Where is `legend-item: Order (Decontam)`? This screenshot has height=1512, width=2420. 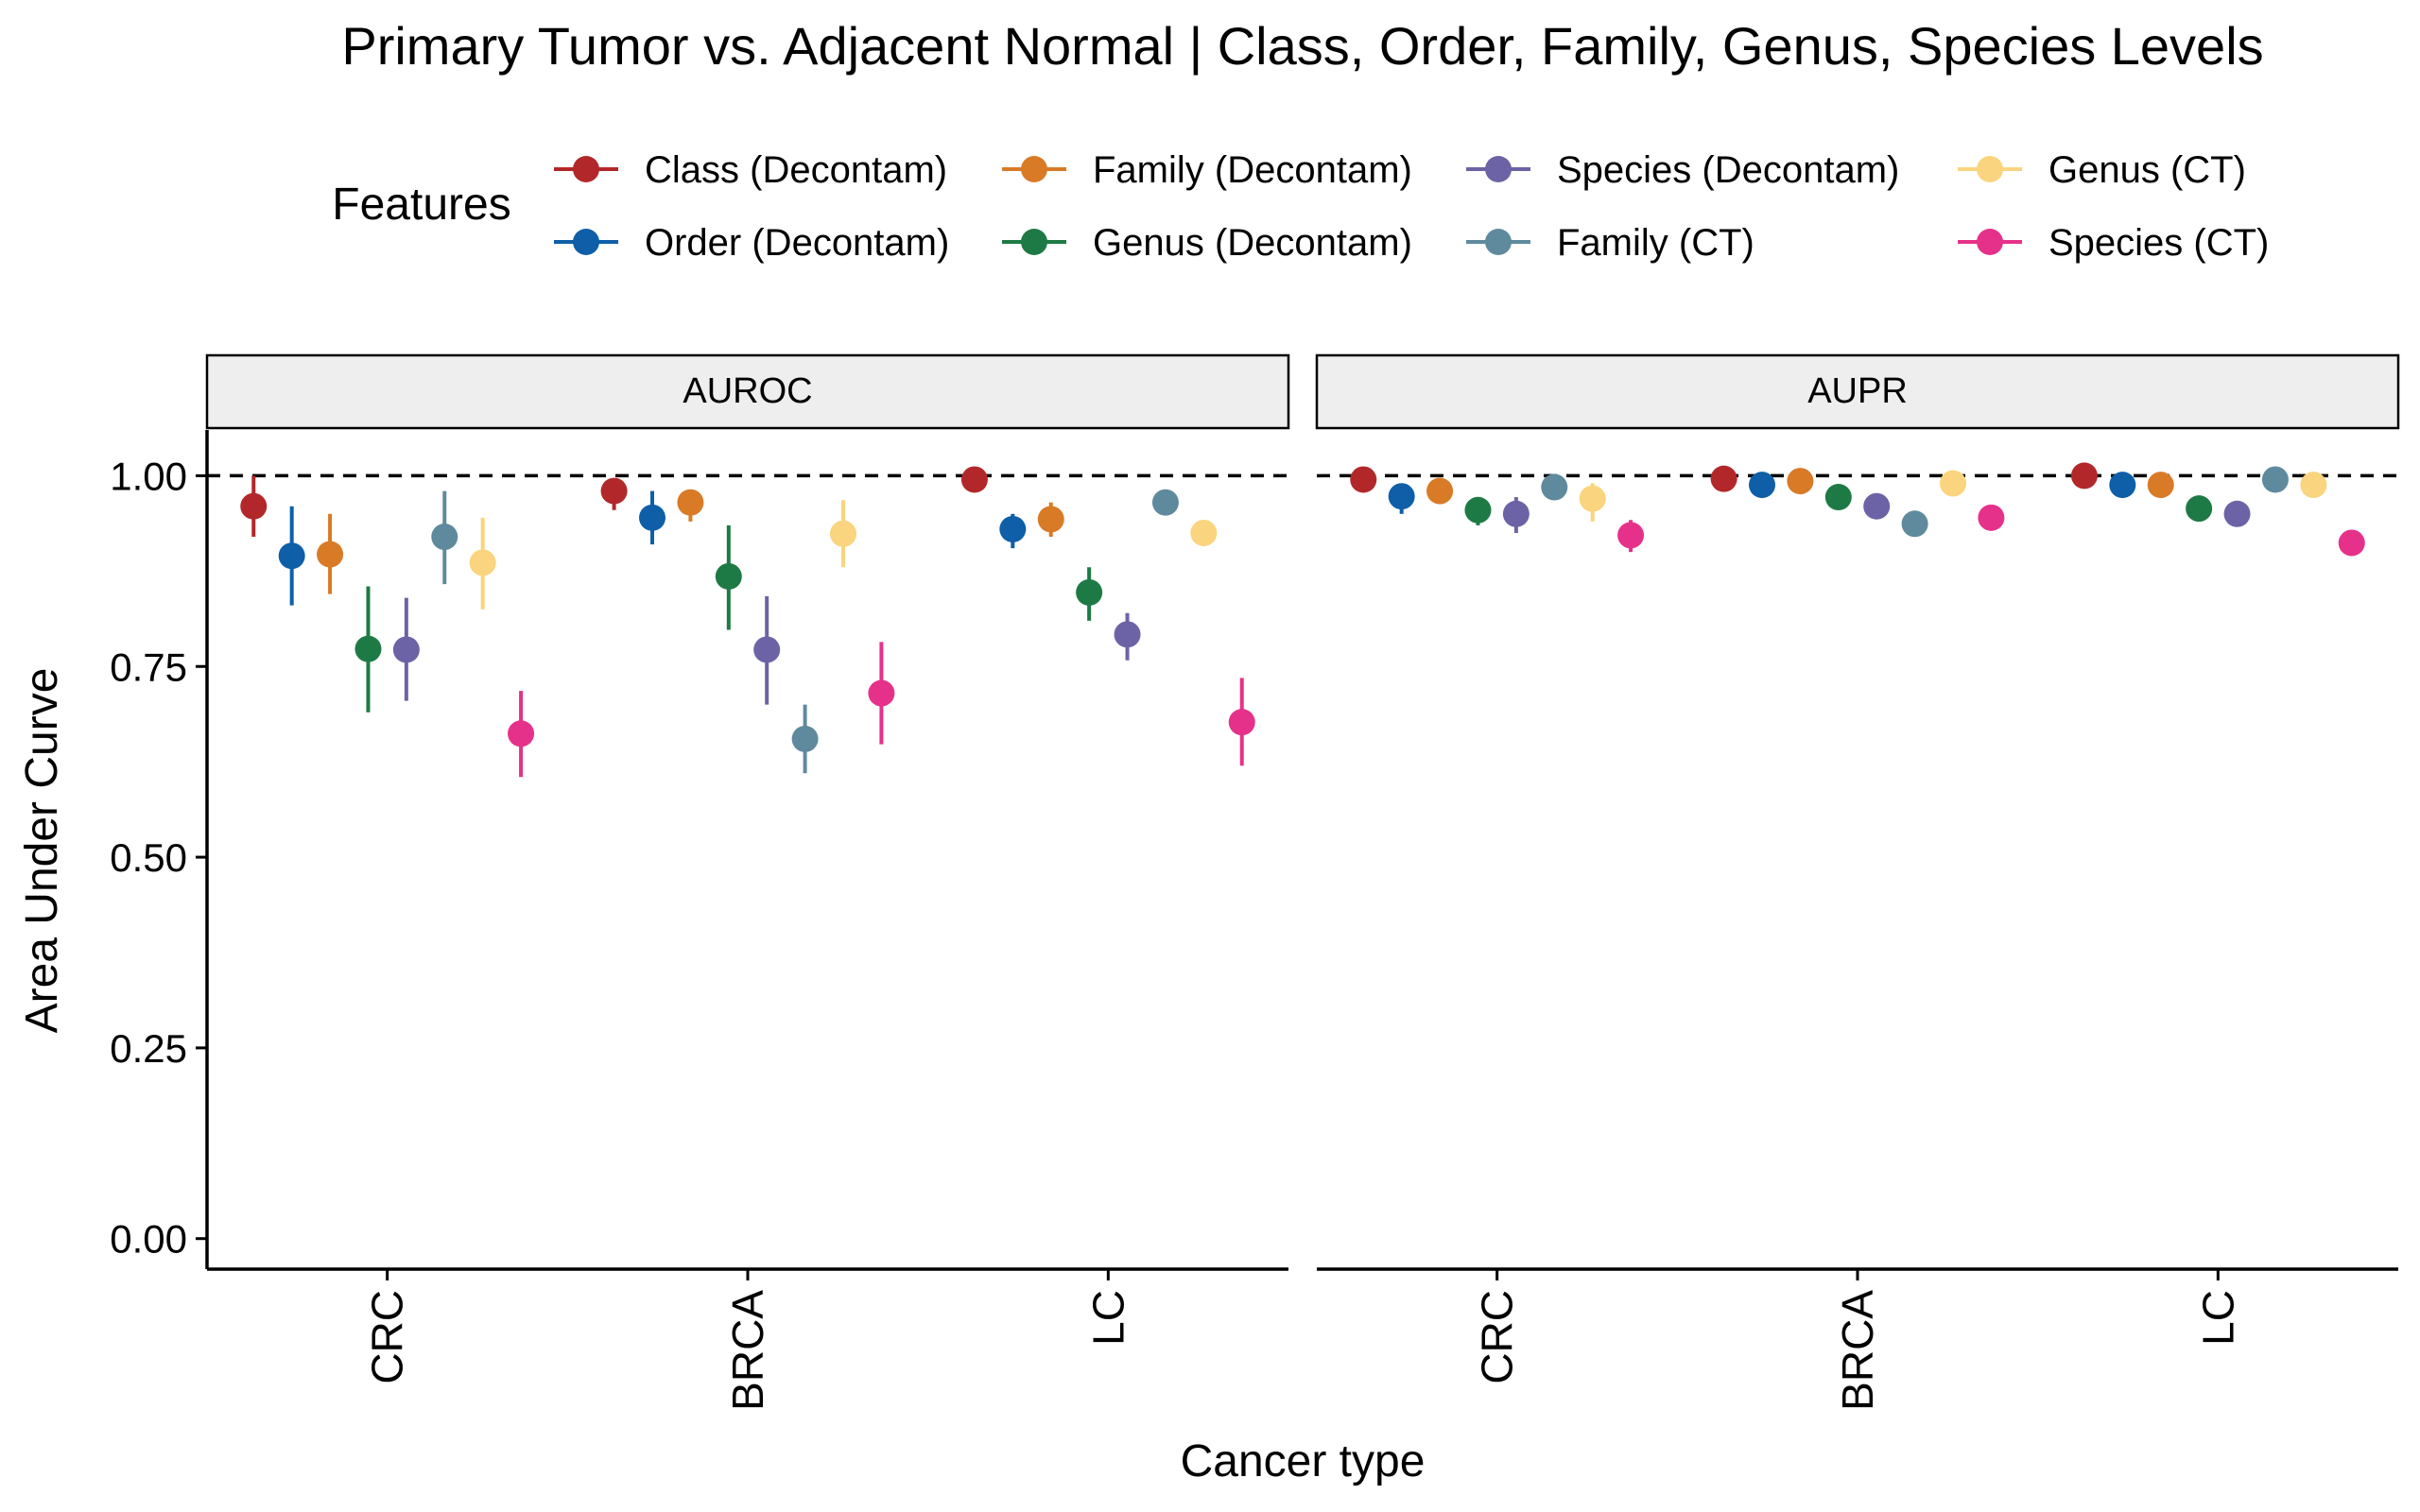
legend-item: Order (Decontam) is located at coordinates (751, 243).